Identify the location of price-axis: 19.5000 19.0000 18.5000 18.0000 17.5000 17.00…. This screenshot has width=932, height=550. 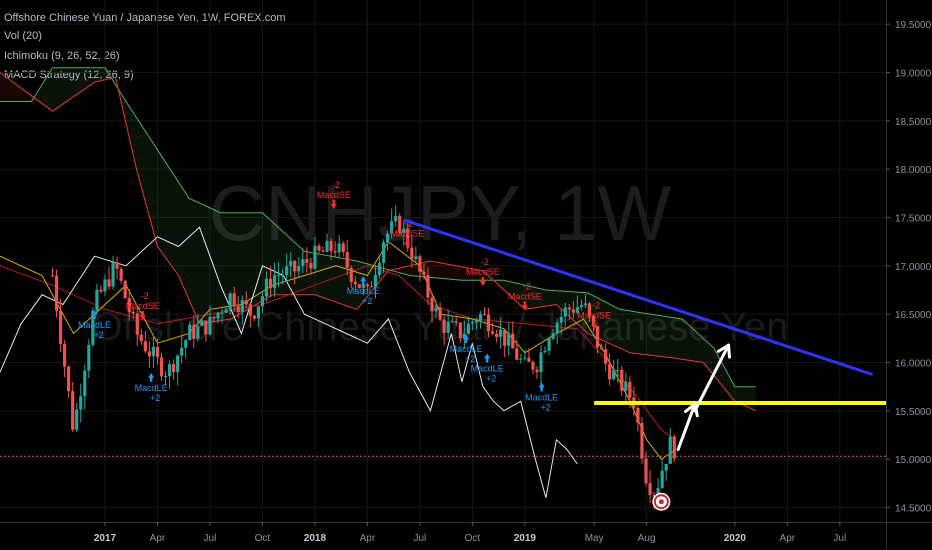
(909, 275).